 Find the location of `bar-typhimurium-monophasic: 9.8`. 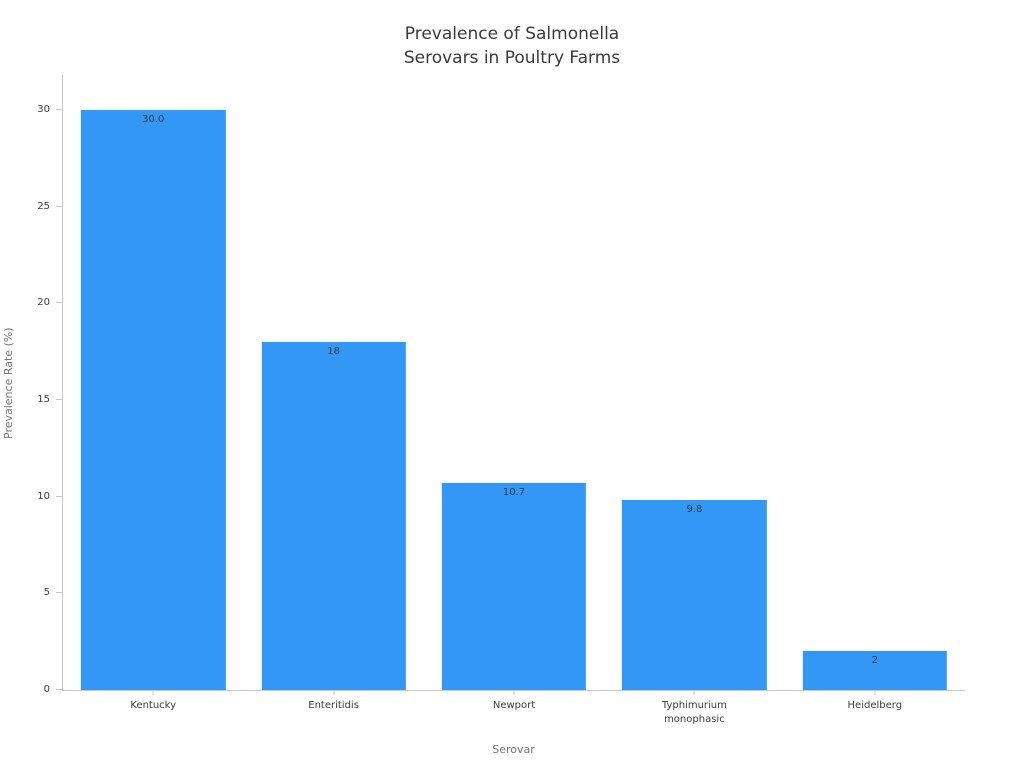

bar-typhimurium-monophasic: 9.8 is located at coordinates (694, 595).